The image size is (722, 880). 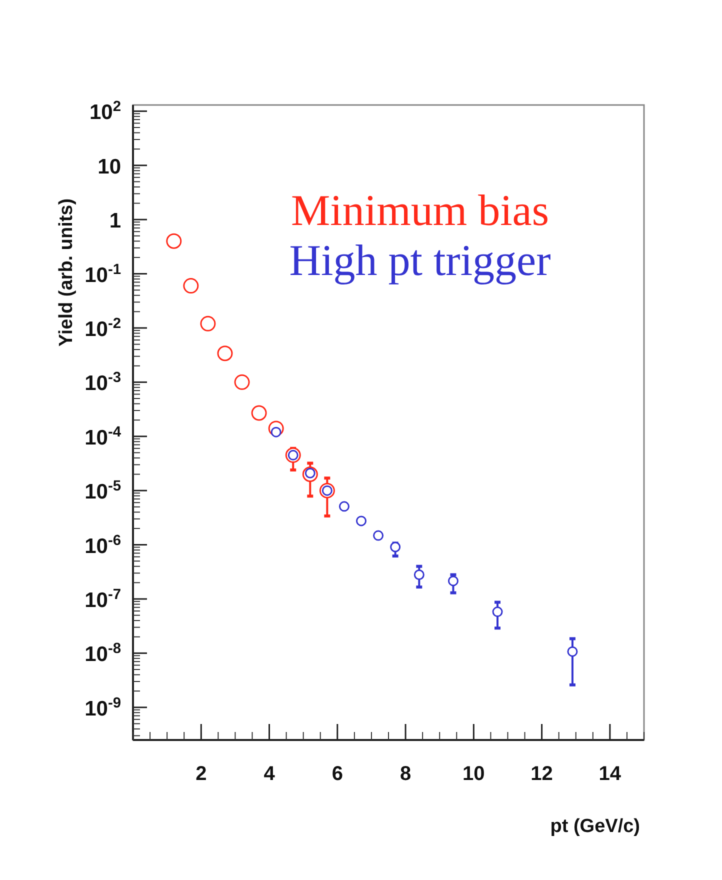 What do you see at coordinates (420, 260) in the screenshot?
I see `text: High pt trigger` at bounding box center [420, 260].